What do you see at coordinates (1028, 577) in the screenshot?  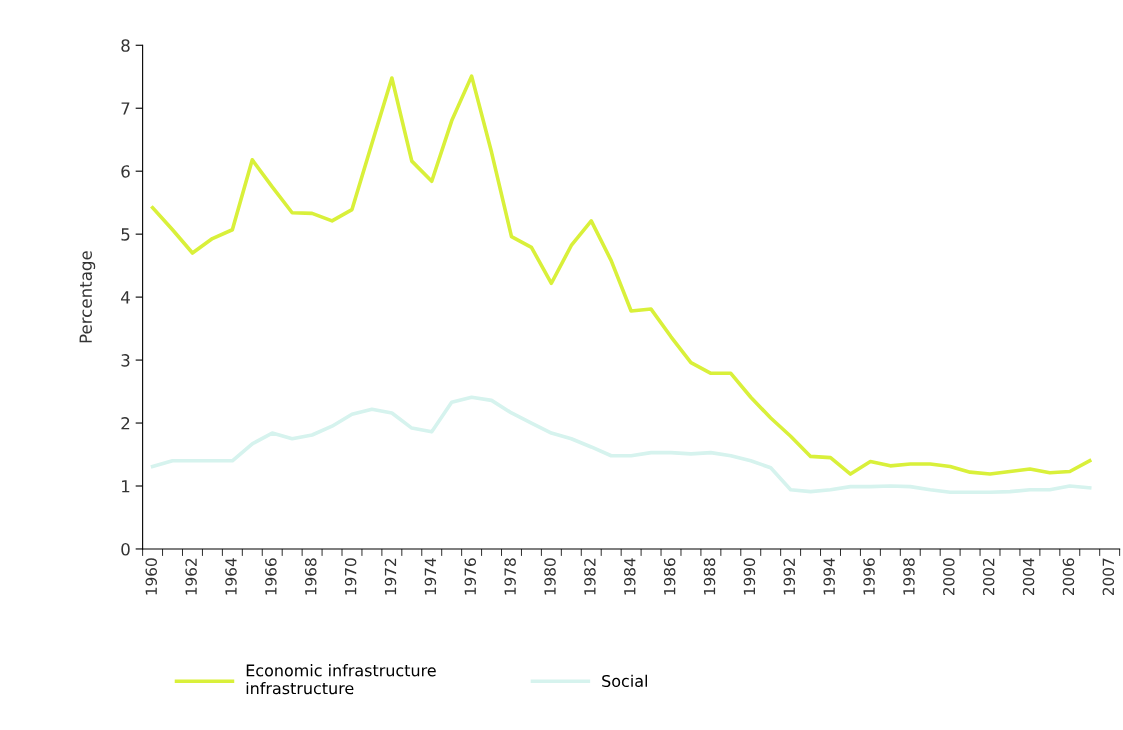 I see `x-tick-label: 2004` at bounding box center [1028, 577].